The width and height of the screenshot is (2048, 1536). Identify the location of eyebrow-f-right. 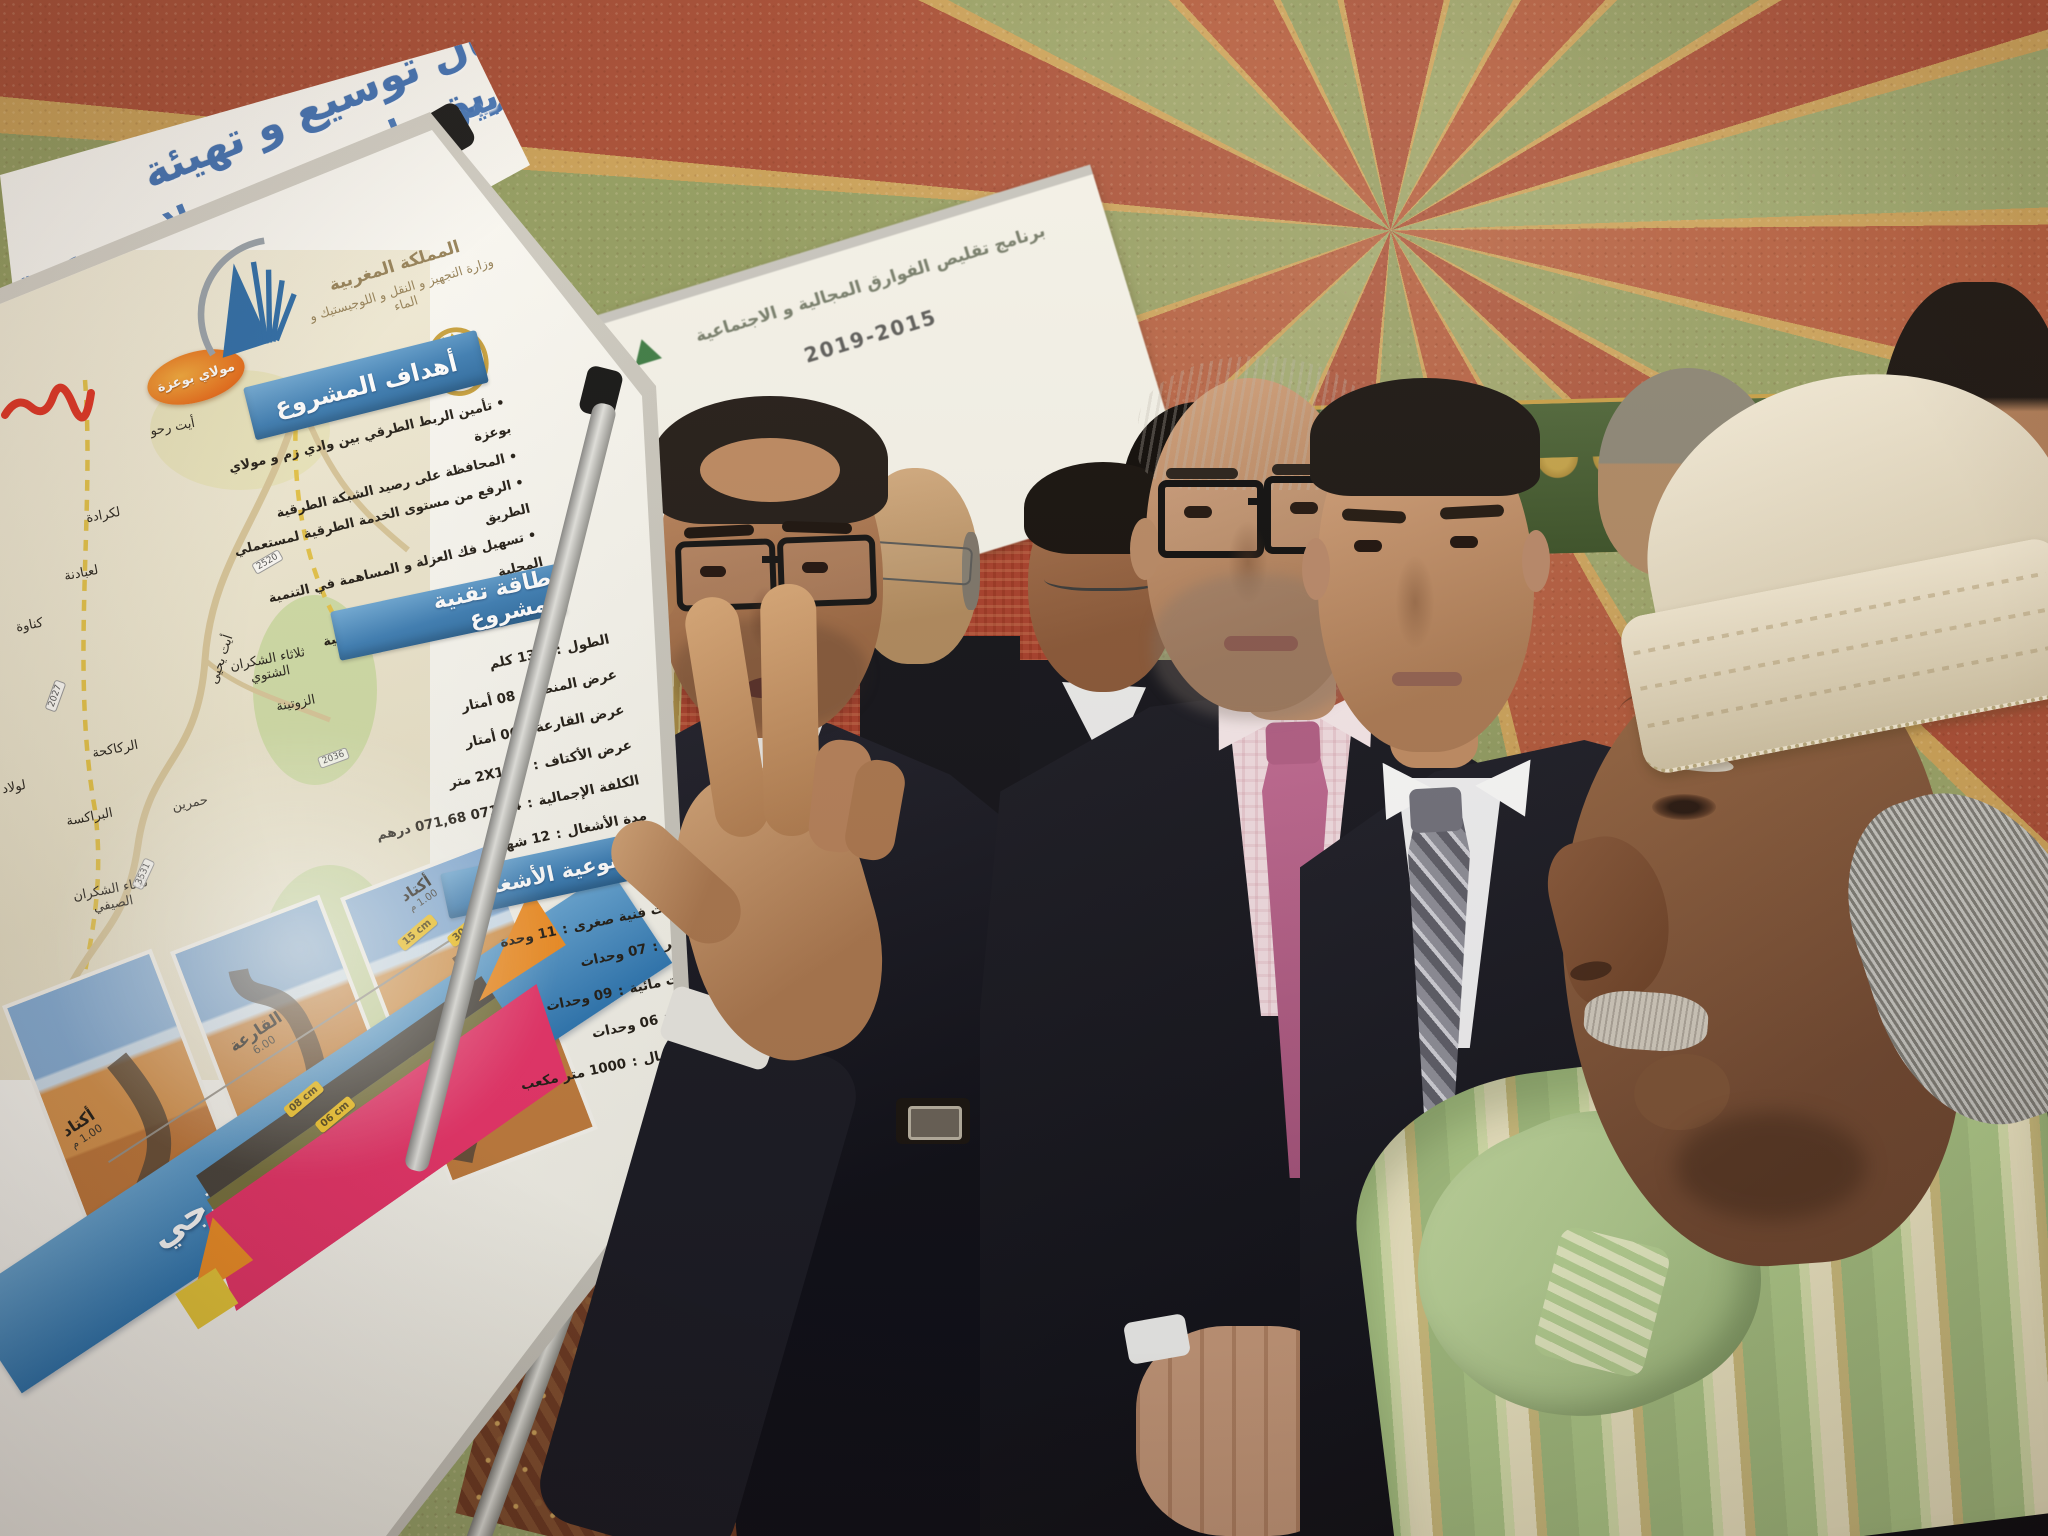
(1308, 469).